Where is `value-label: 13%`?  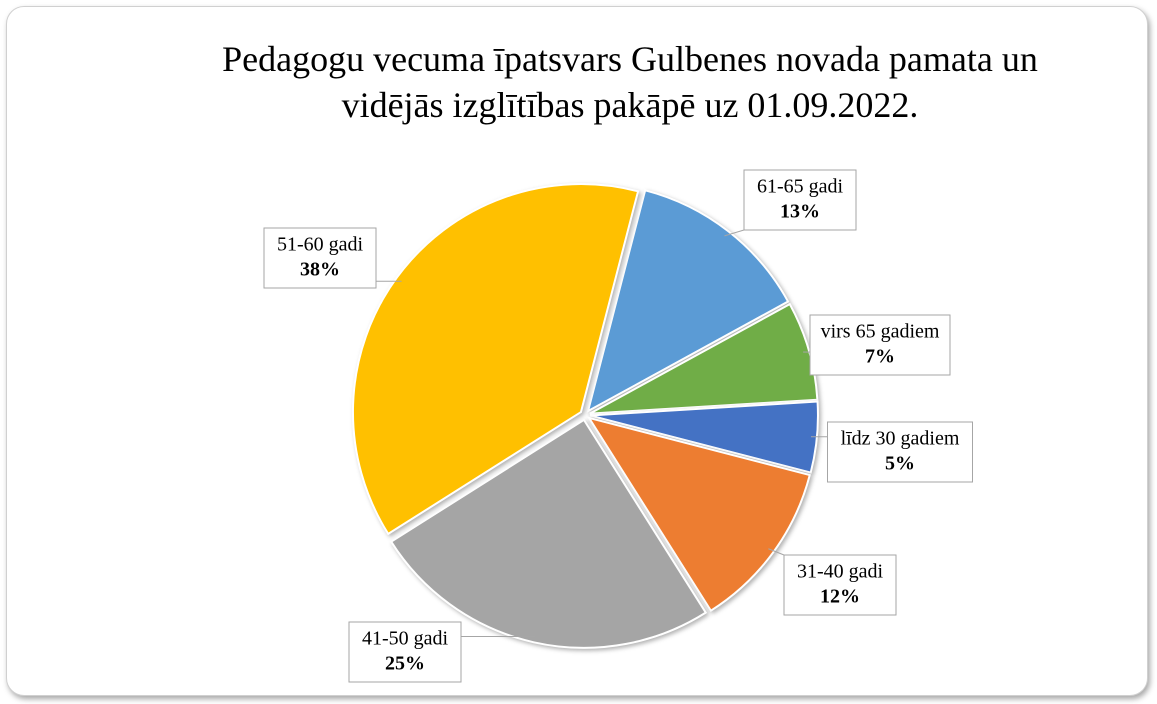 value-label: 13% is located at coordinates (800, 212).